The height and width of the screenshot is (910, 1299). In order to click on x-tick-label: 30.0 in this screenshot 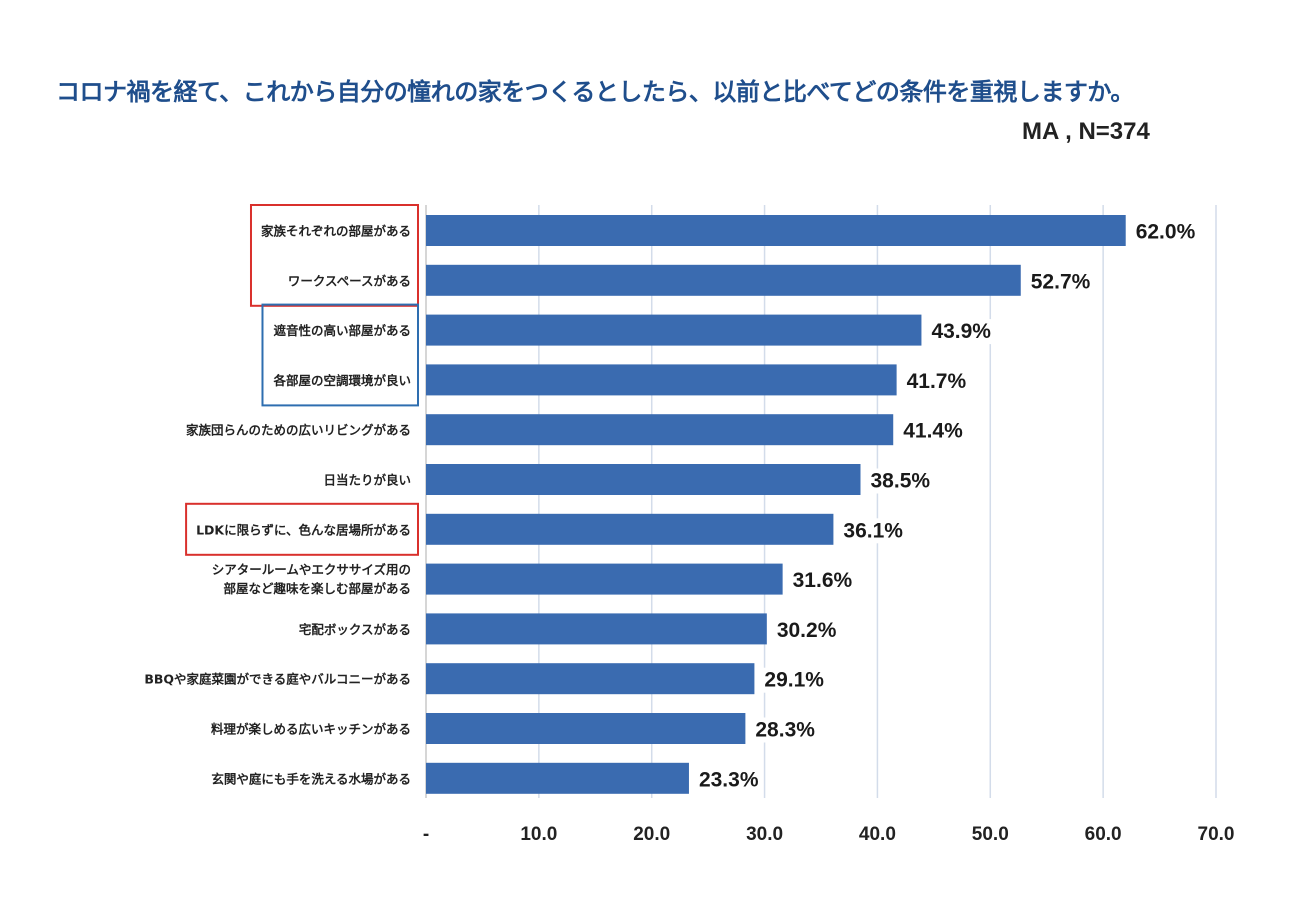, I will do `click(764, 834)`.